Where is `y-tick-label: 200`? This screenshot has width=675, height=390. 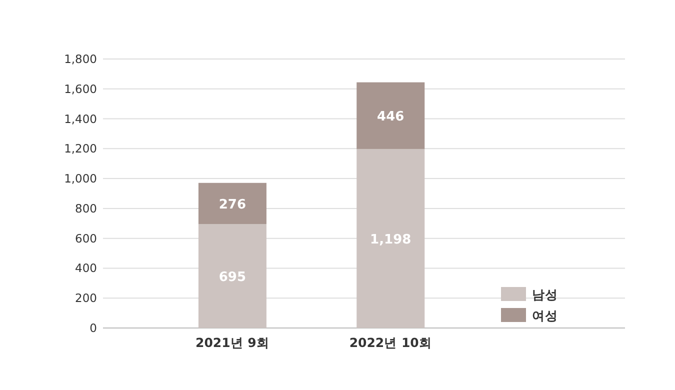 y-tick-label: 200 is located at coordinates (86, 298).